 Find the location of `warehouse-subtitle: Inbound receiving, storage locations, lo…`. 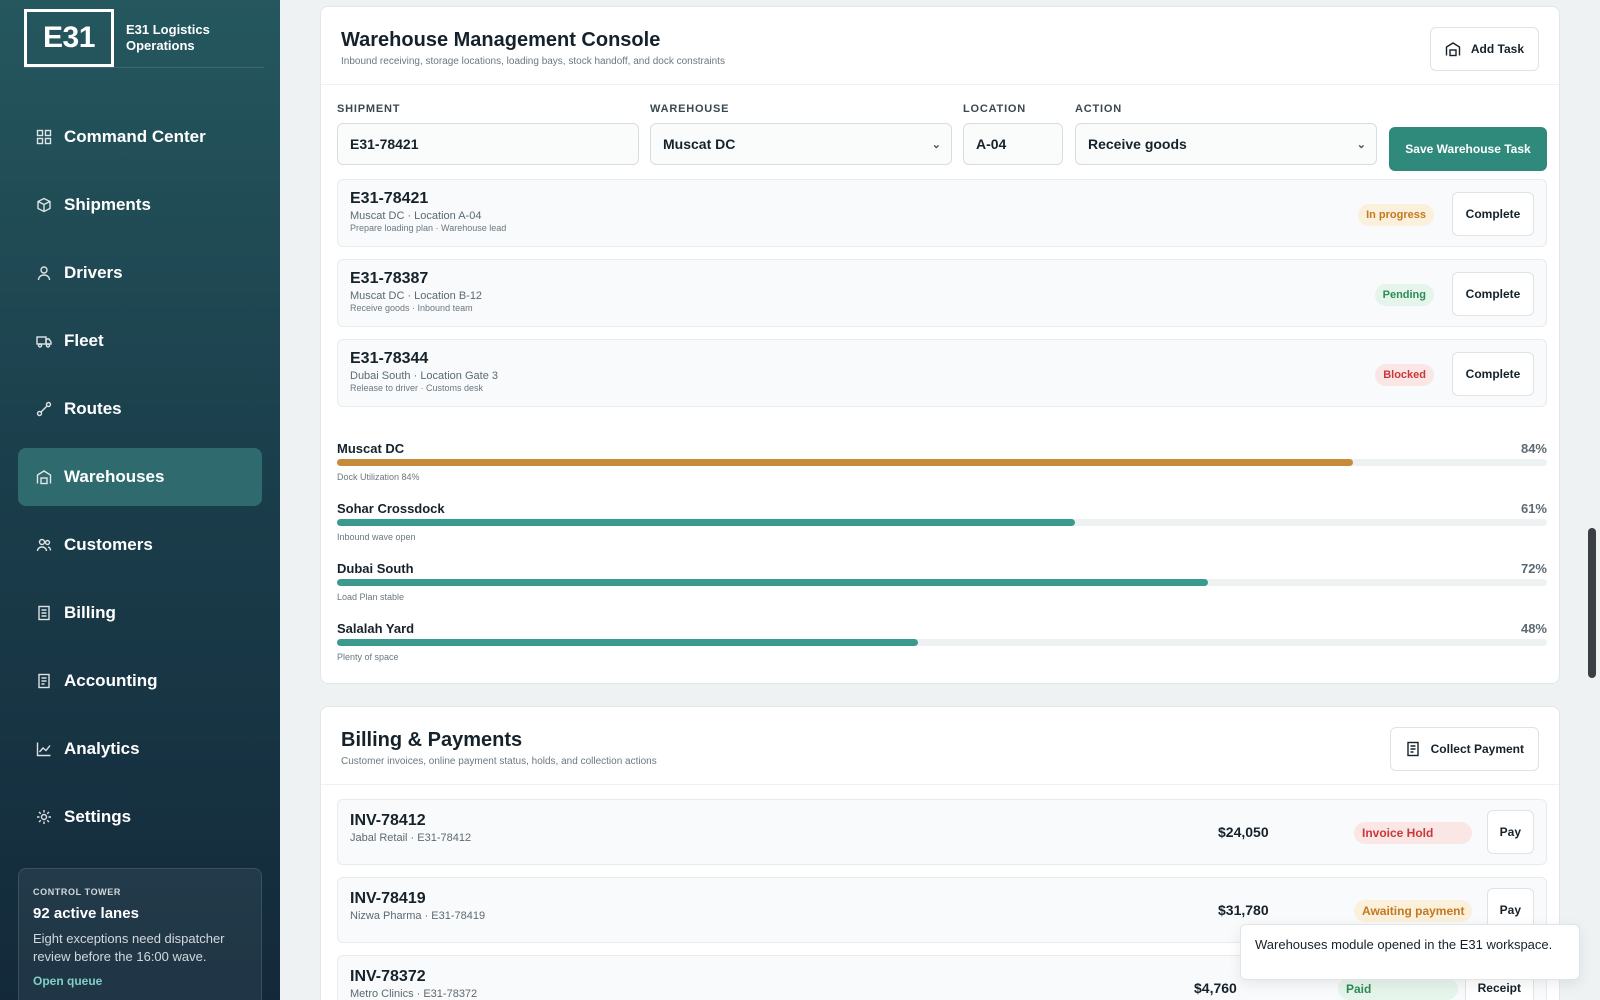

warehouse-subtitle: Inbound receiving, storage locations, lo… is located at coordinates (533, 61).